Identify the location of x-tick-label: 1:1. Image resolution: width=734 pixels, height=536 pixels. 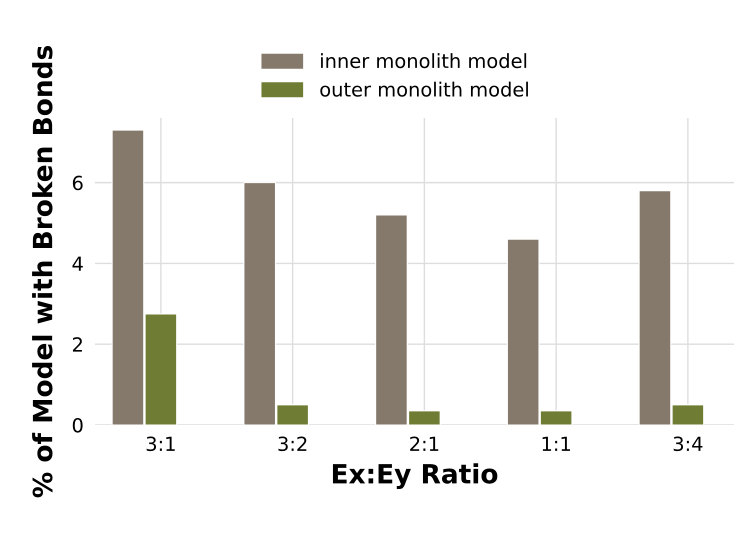
(556, 443).